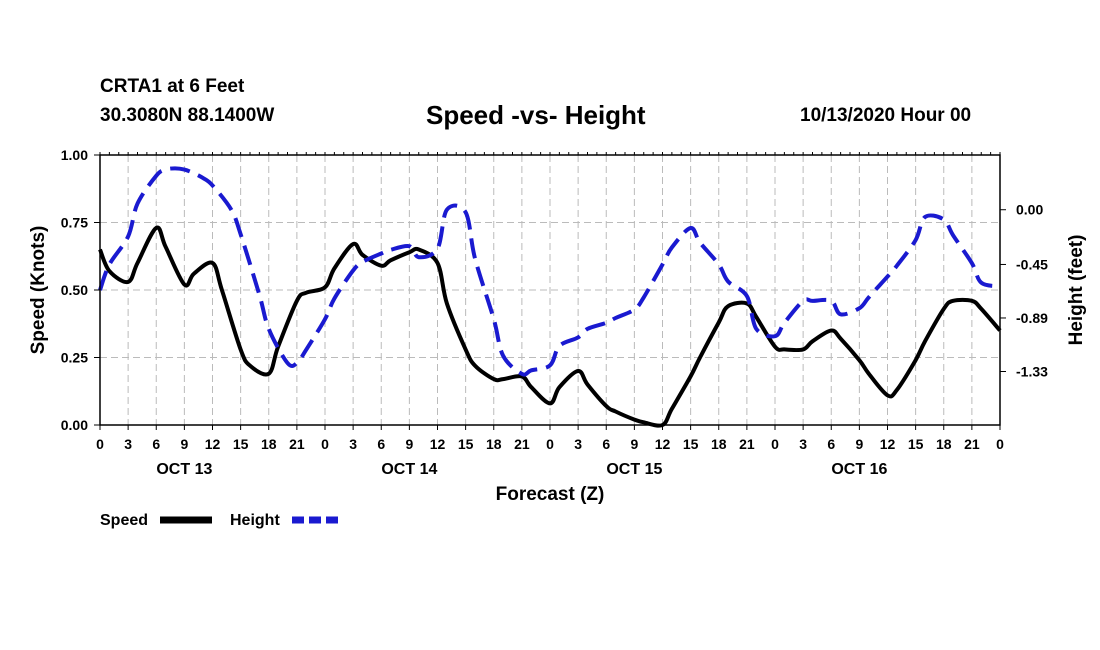 Image resolution: width=1100 pixels, height=650 pixels. I want to click on y-axis-label: Speed (Knots), so click(38, 290).